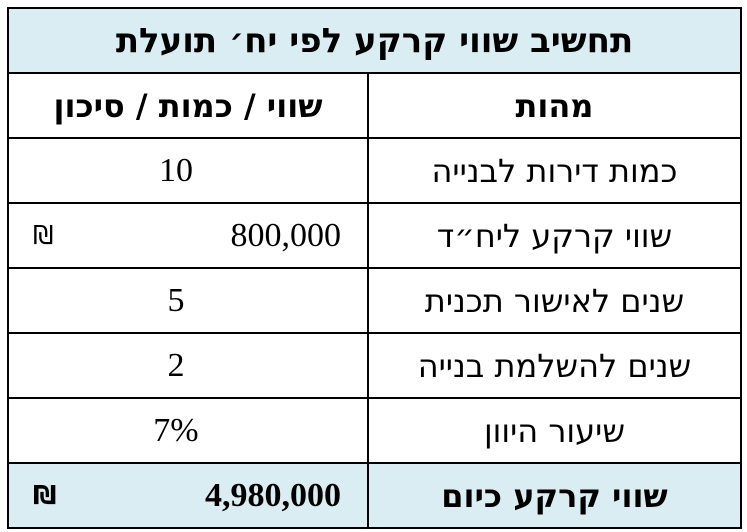 The width and height of the screenshot is (747, 532). Describe the element at coordinates (554, 430) in the screenshot. I see `row-label: שיעור היוון` at that location.